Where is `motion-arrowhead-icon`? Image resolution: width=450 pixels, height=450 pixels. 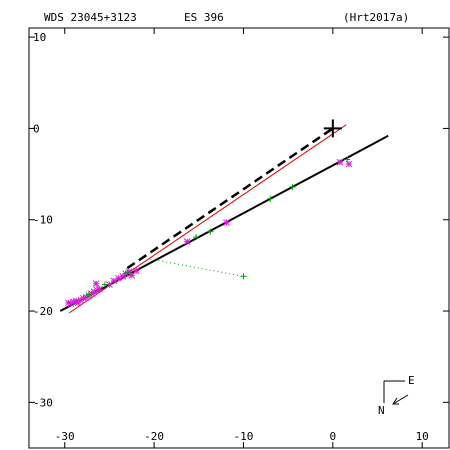 motion-arrowhead-icon is located at coordinates (395, 401).